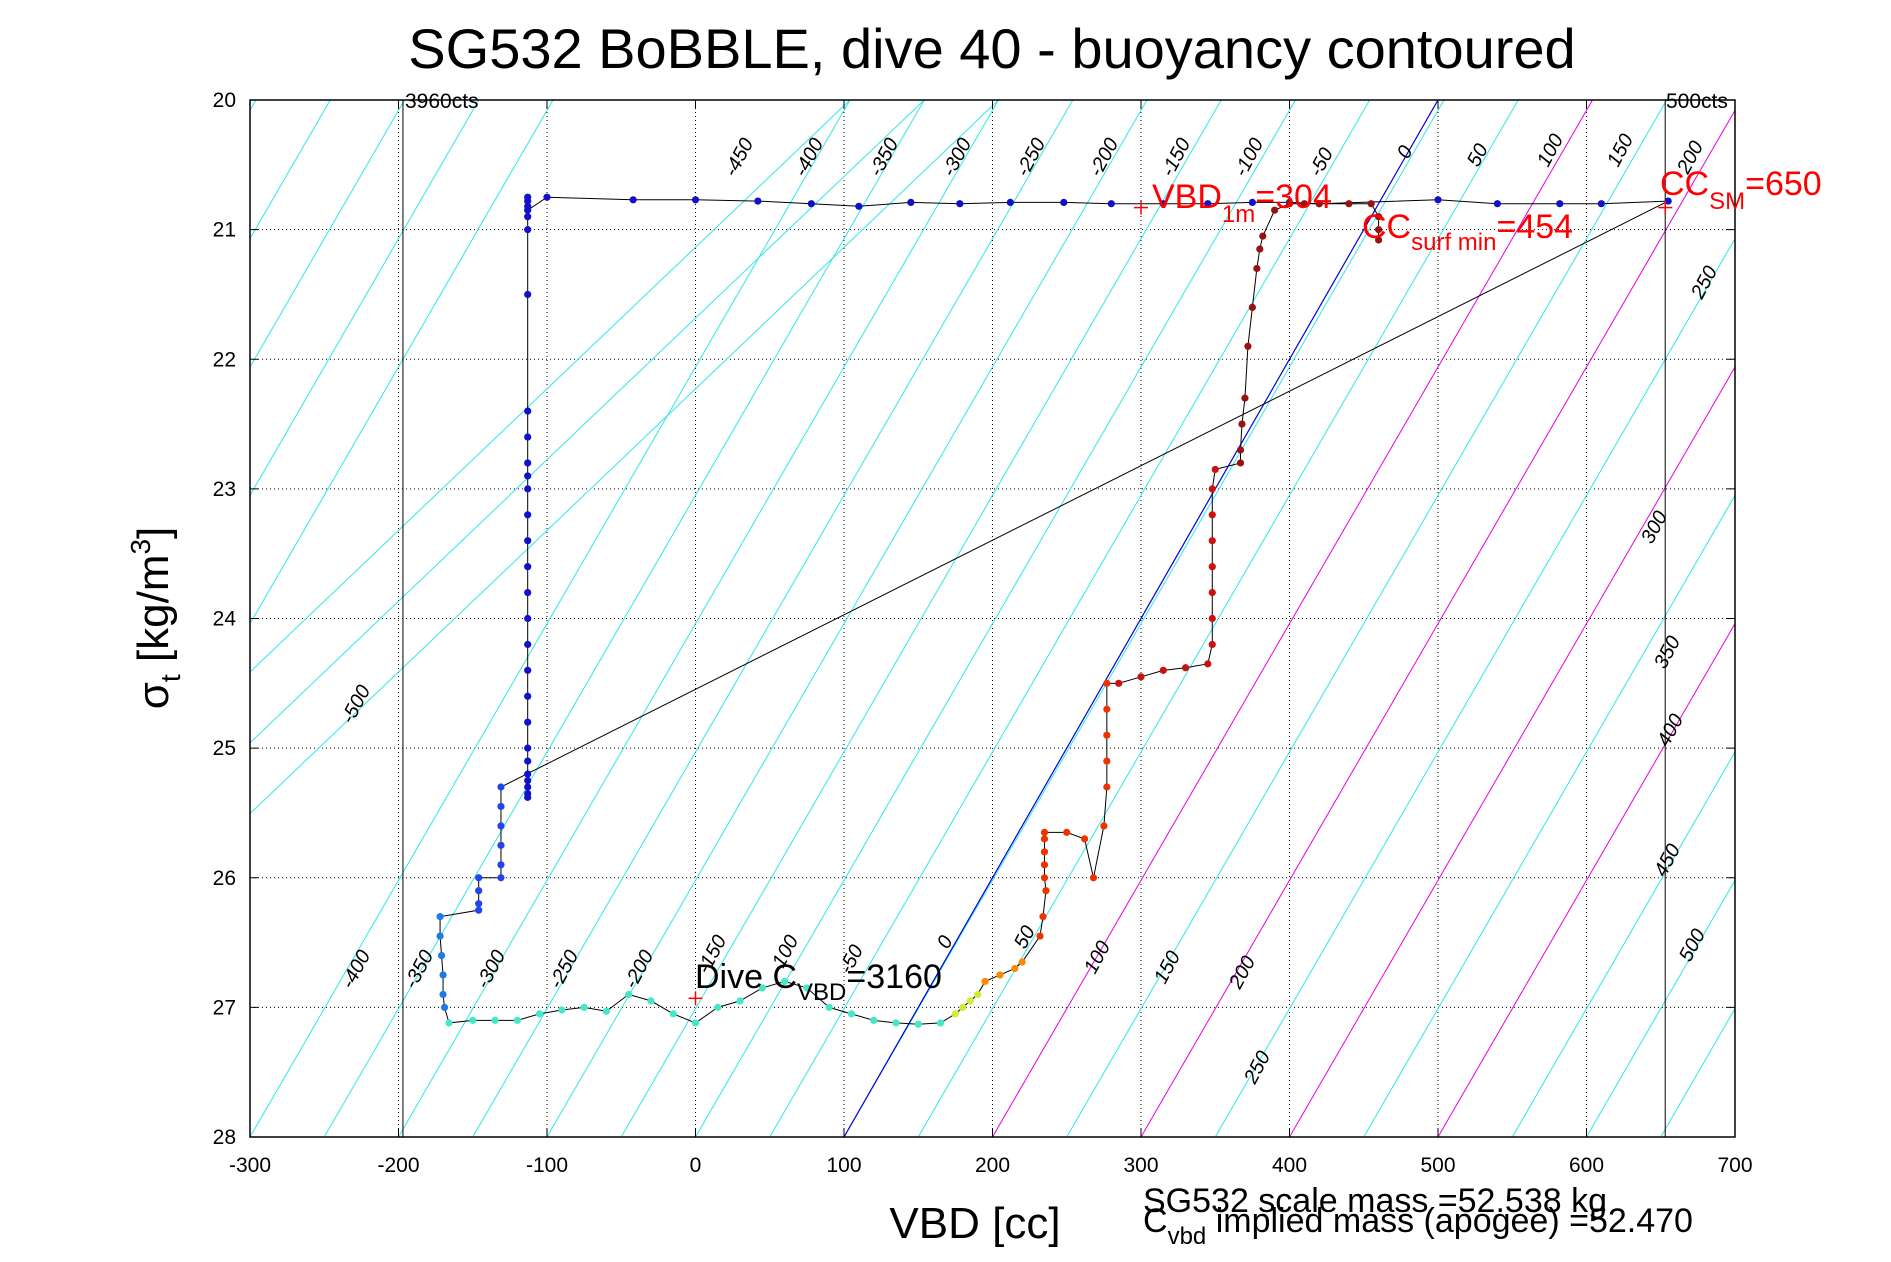 This screenshot has height=1262, width=1891. I want to click on vbd-1m-annotation: VBD1m=304, so click(1242, 203).